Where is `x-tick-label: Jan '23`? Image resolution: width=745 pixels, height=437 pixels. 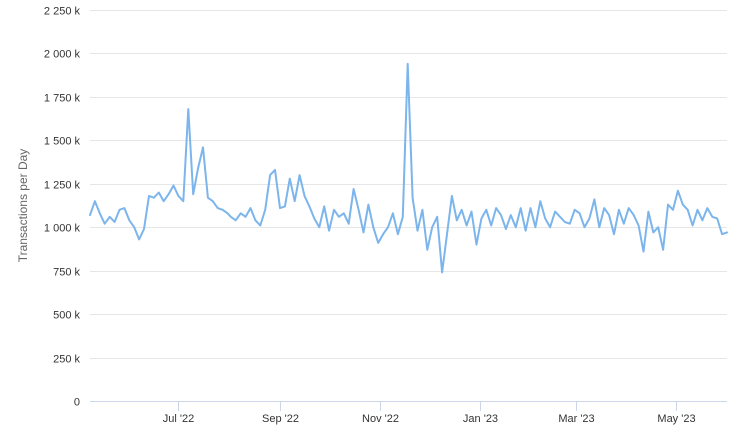 x-tick-label: Jan '23 is located at coordinates (480, 419).